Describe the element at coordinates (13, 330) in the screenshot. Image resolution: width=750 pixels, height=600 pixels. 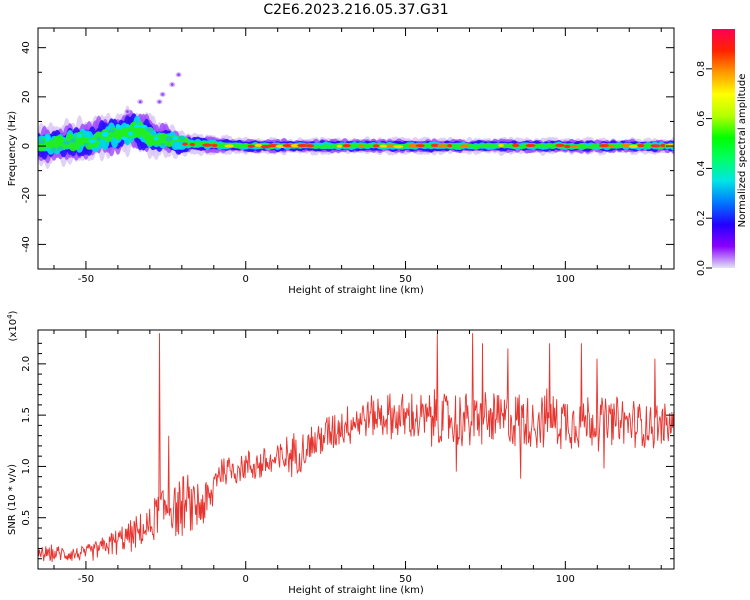
I see `snr-multiplier-base: (x10` at that location.